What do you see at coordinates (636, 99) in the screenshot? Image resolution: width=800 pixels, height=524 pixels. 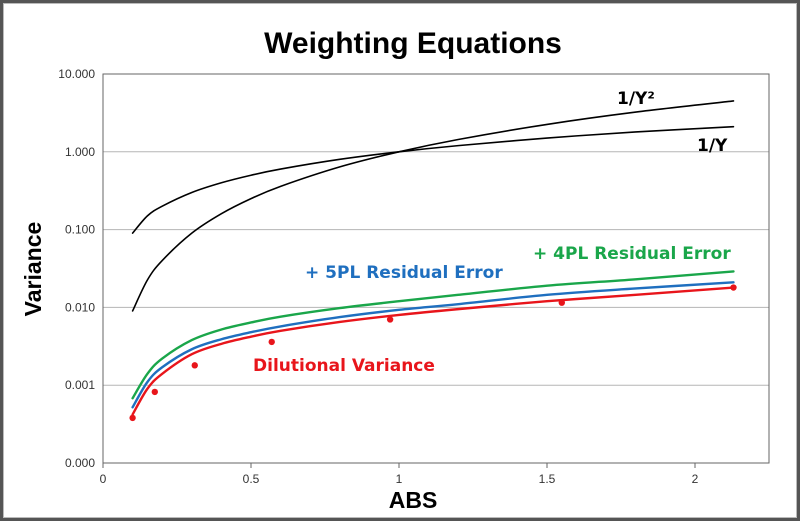 I see `label-1-over-y-squared: 1/Y²` at bounding box center [636, 99].